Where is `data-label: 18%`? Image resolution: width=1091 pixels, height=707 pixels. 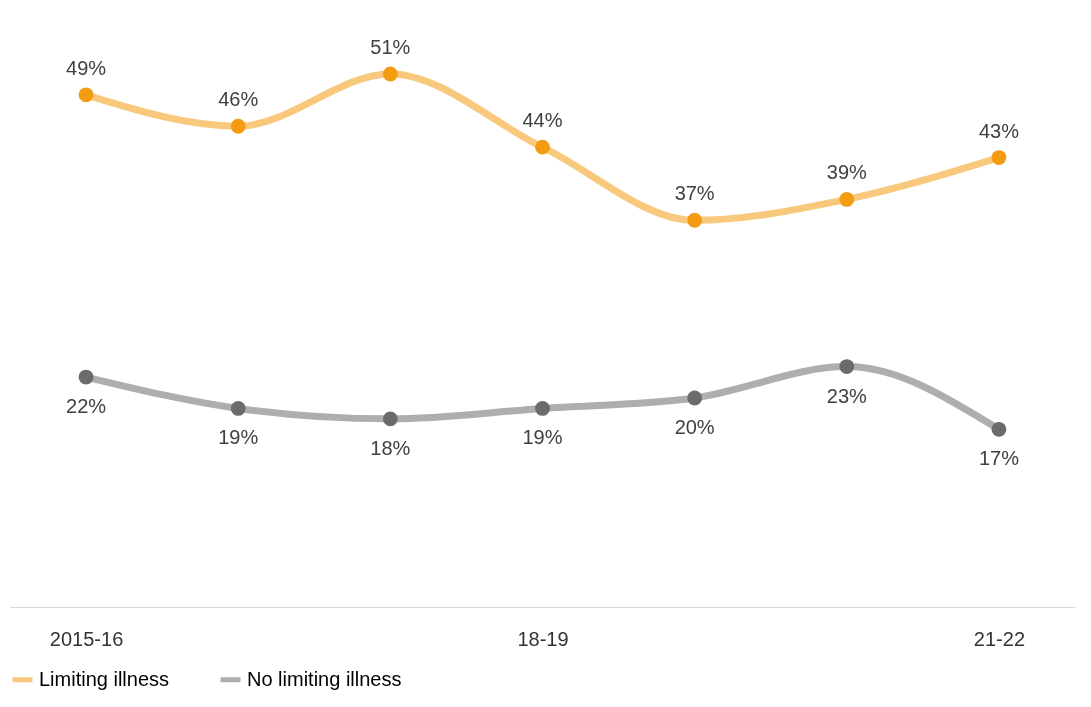 data-label: 18% is located at coordinates (390, 447).